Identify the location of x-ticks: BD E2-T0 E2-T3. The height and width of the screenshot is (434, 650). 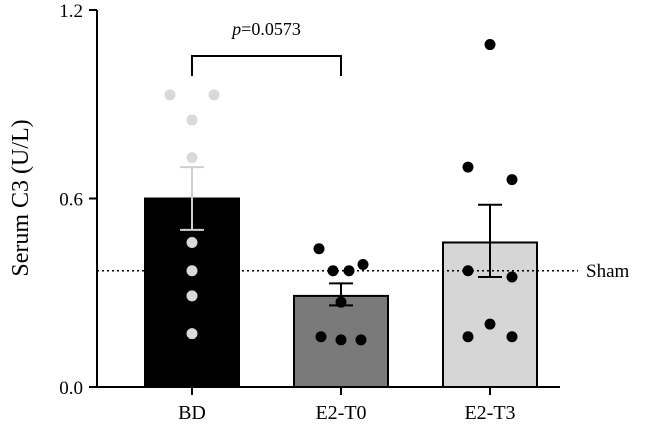
(347, 405).